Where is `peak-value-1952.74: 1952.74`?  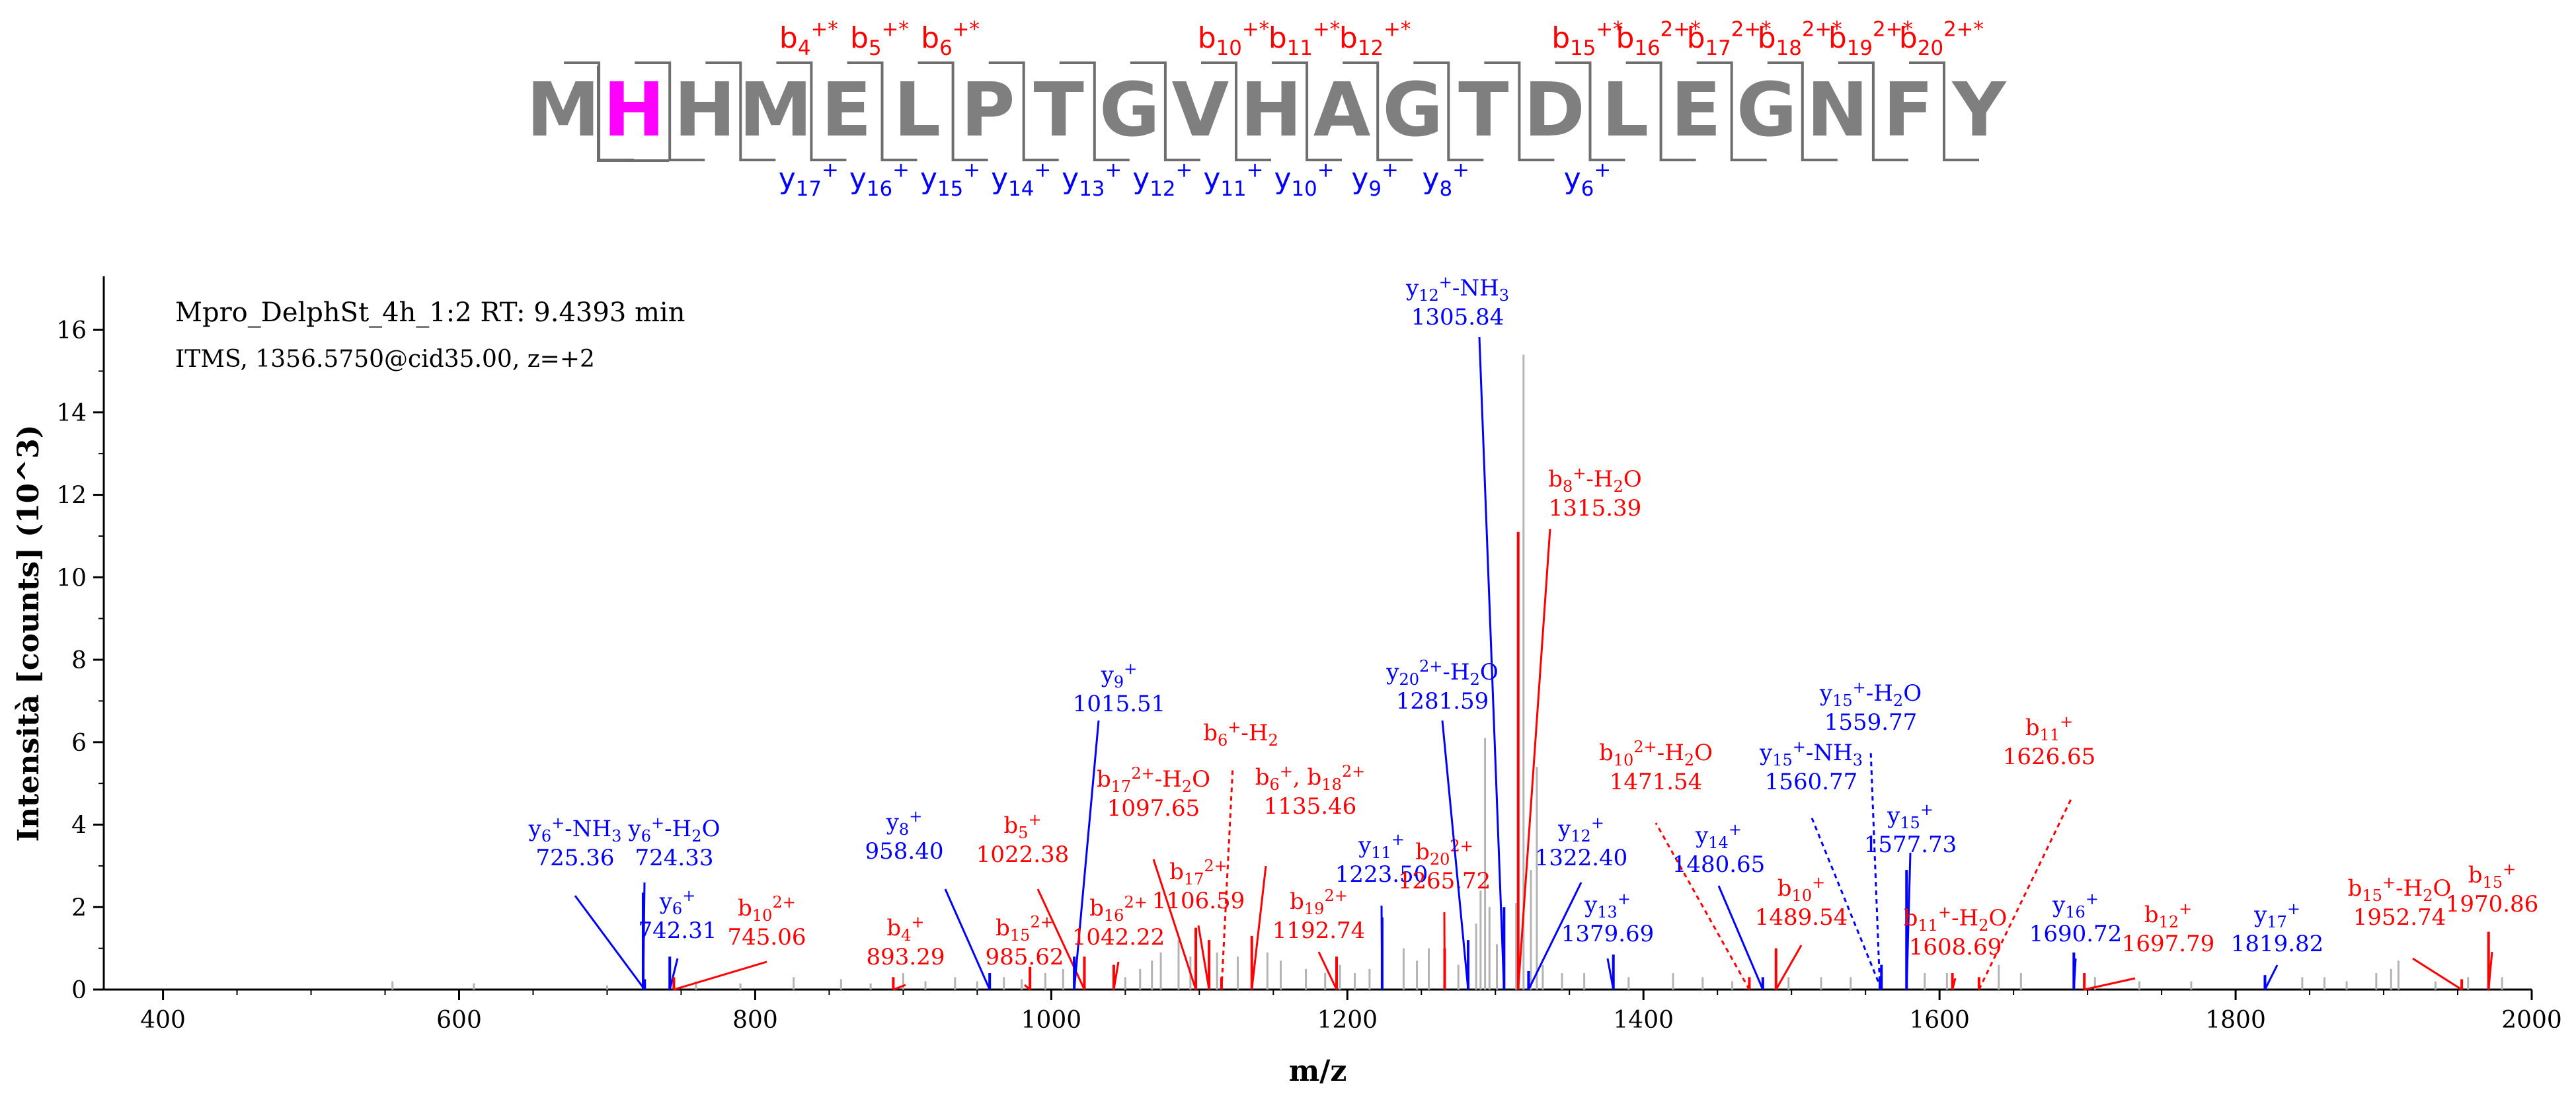 peak-value-1952.74: 1952.74 is located at coordinates (2399, 917).